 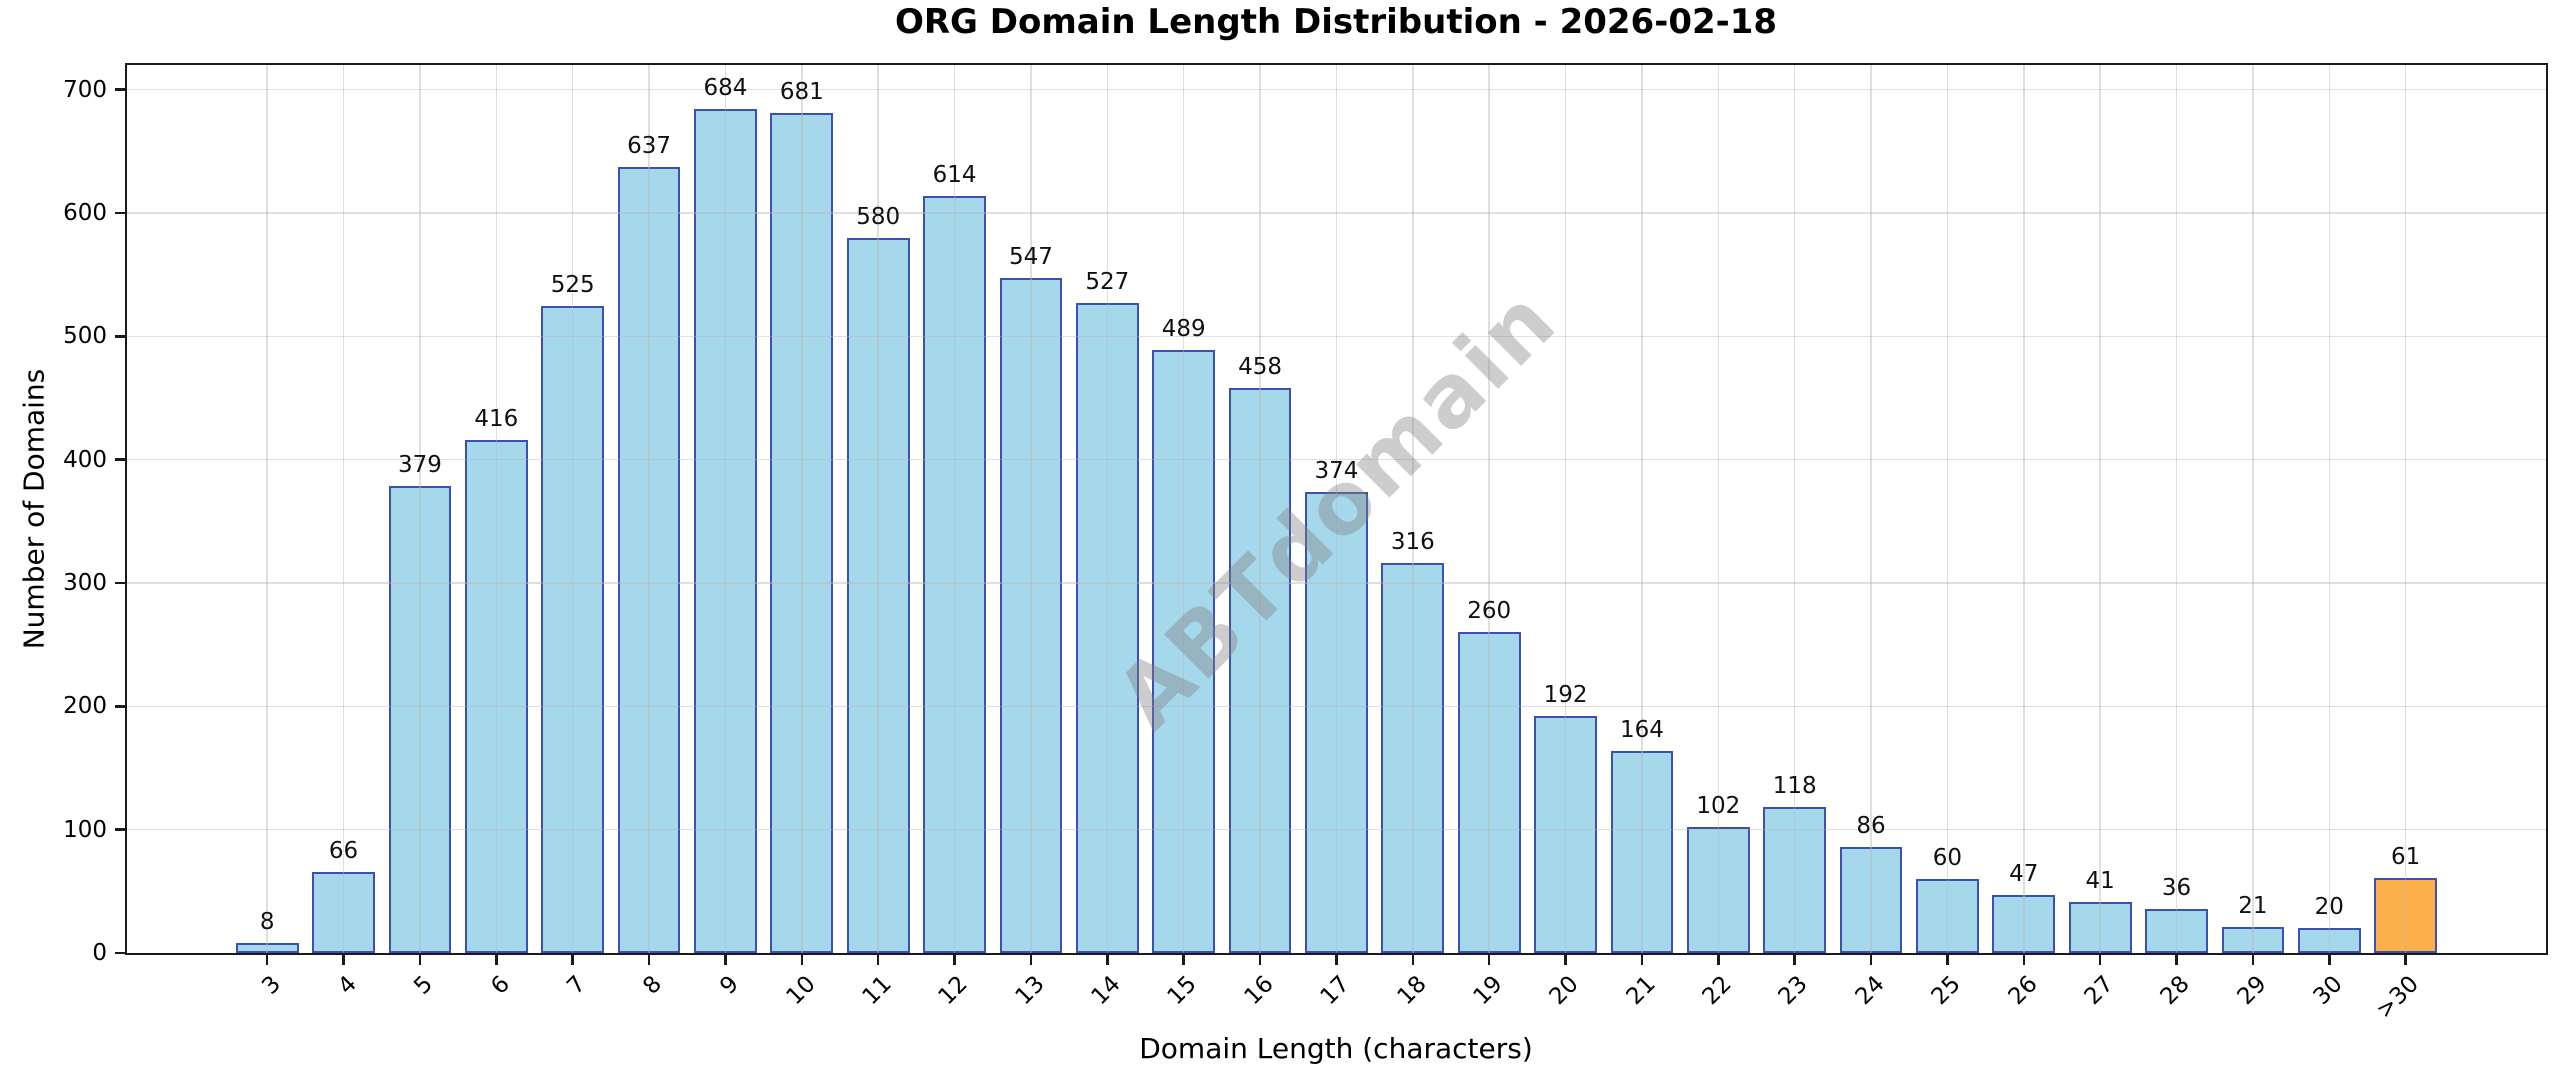 I want to click on x-tick-label: 11, so click(x=877, y=991).